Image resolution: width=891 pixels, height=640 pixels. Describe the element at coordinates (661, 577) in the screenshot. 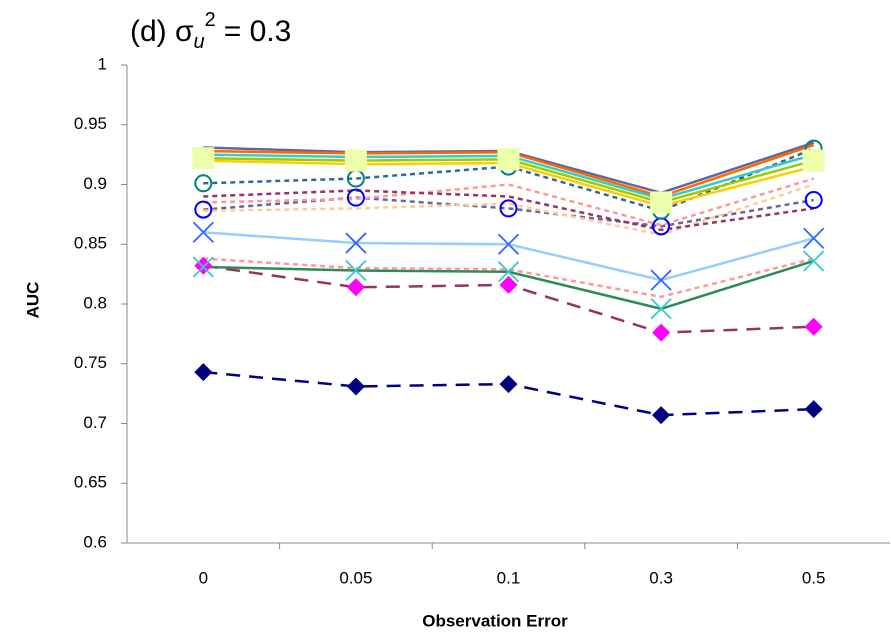

I see `x-tick-label: 0.3` at that location.